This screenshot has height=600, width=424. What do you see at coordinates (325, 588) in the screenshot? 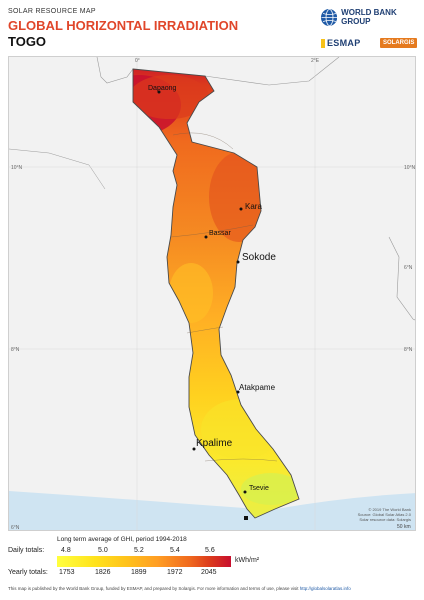
I see `footer-link: http://globalsolaratlas.info` at bounding box center [325, 588].